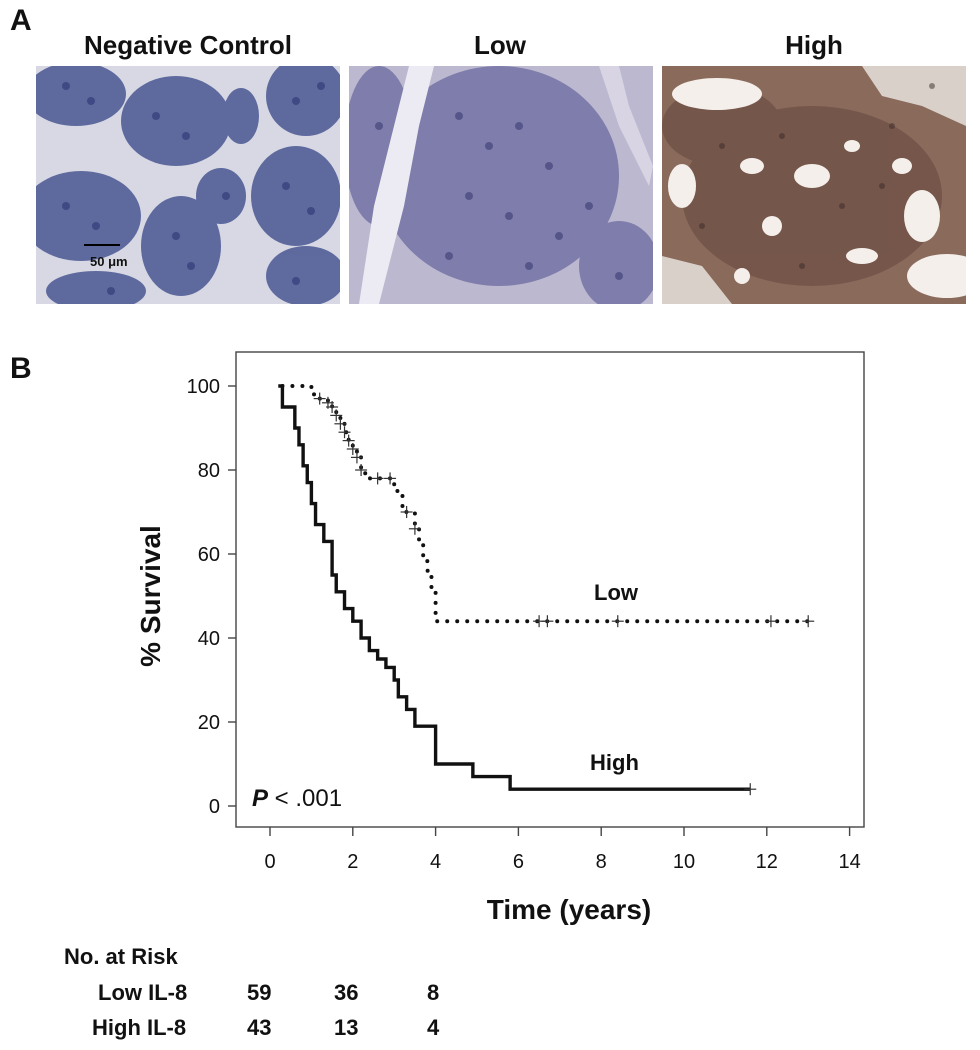  I want to click on x-tick-label: 14, so click(849, 862).